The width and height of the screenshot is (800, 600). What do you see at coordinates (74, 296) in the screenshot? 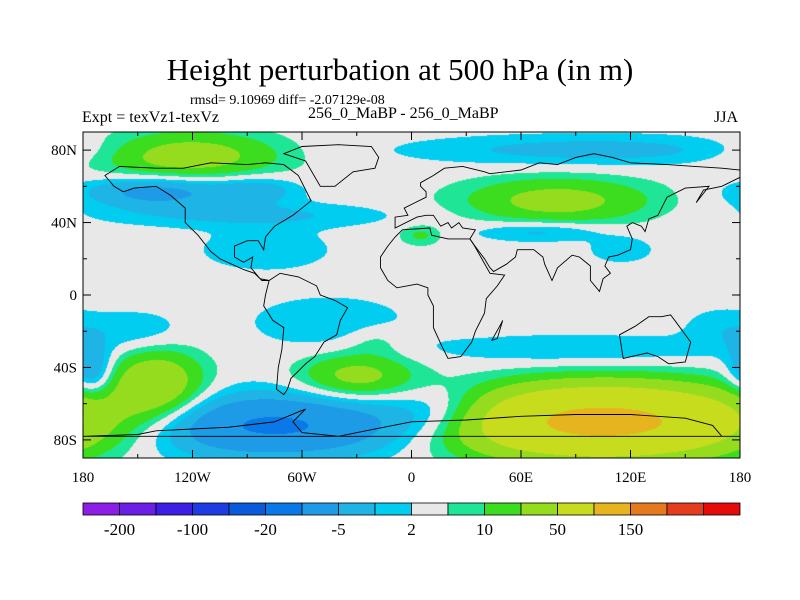
I see `y-tick-label-2: 0` at bounding box center [74, 296].